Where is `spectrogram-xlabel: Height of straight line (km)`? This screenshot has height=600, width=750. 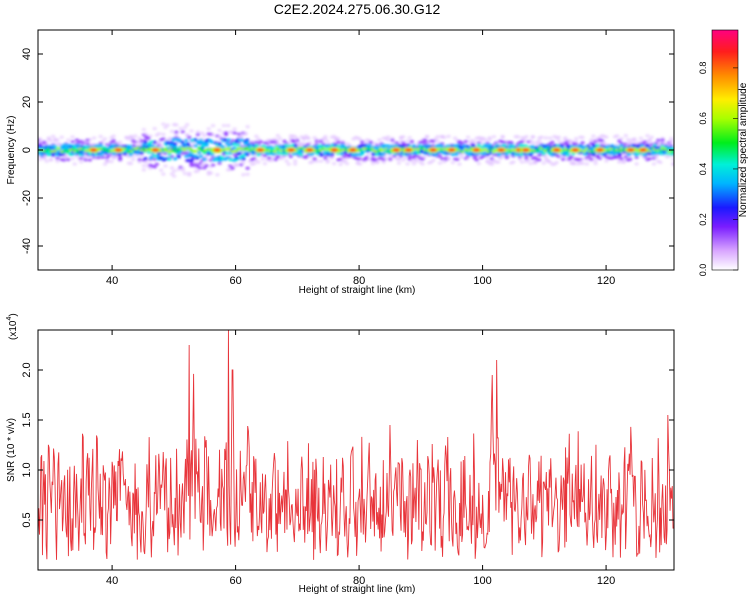
spectrogram-xlabel: Height of straight line (km) is located at coordinates (357, 290).